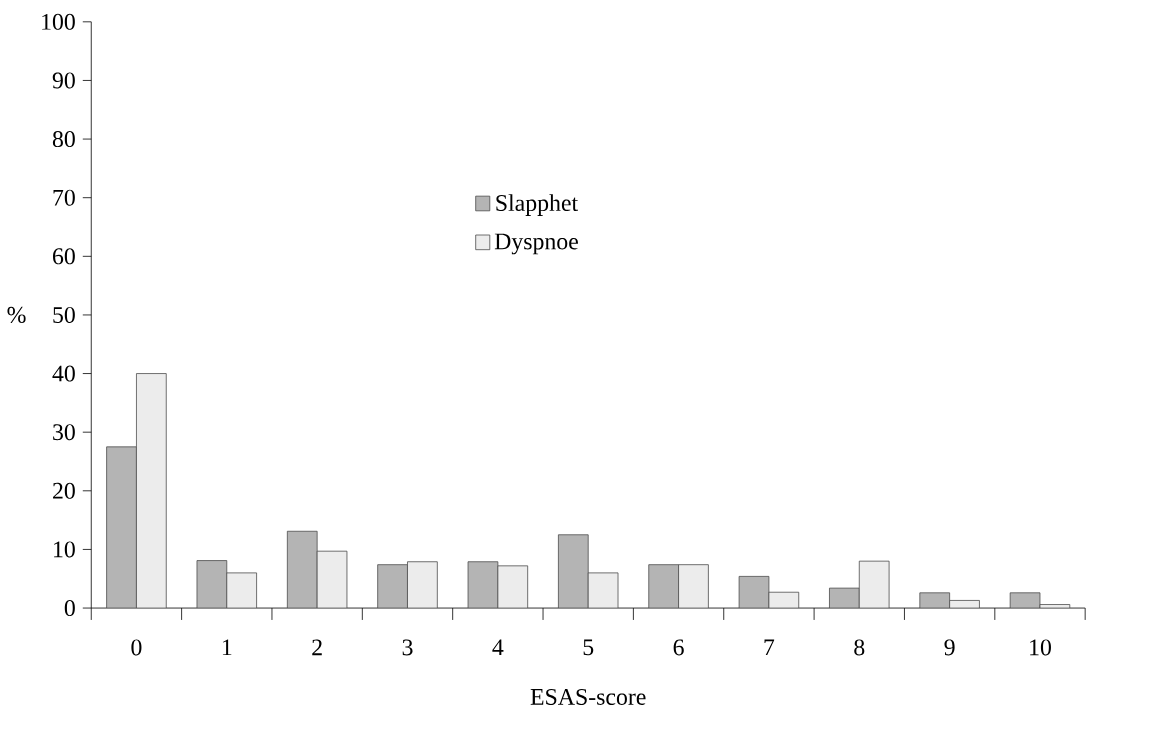 The image size is (1173, 729). Describe the element at coordinates (227, 647) in the screenshot. I see `x-tick-label: 1` at that location.